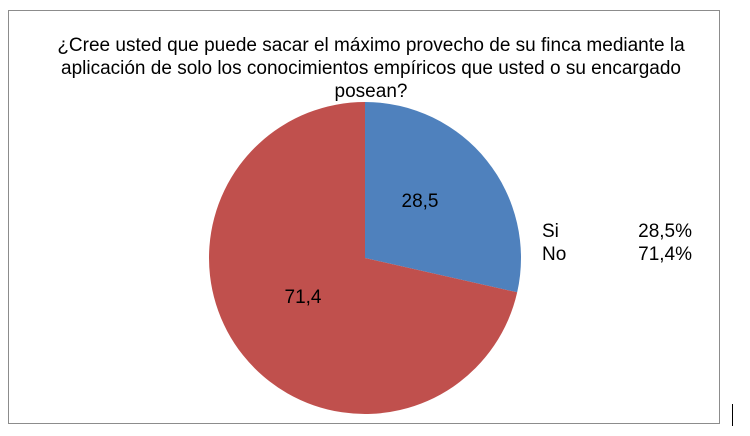  Describe the element at coordinates (617, 231) in the screenshot. I see `legend-item-si: Si 28,5%` at that location.